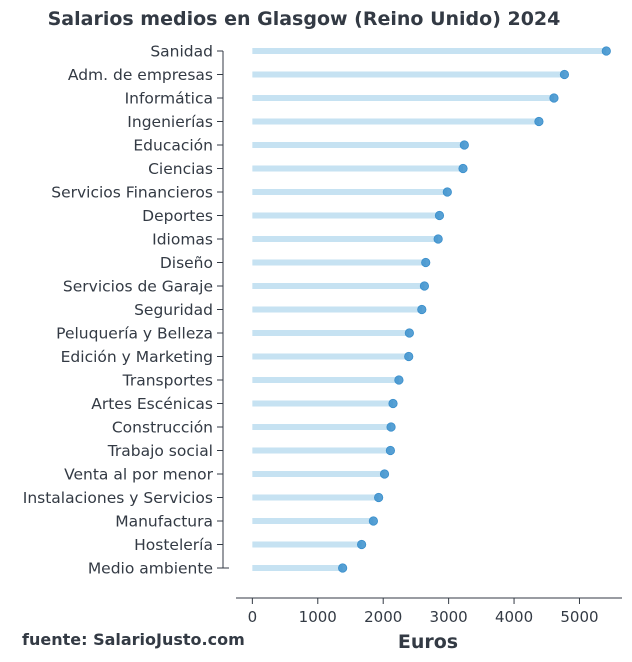 Image resolution: width=632 pixels, height=662 pixels. Describe the element at coordinates (422, 309) in the screenshot. I see `dot-seguridad` at that location.